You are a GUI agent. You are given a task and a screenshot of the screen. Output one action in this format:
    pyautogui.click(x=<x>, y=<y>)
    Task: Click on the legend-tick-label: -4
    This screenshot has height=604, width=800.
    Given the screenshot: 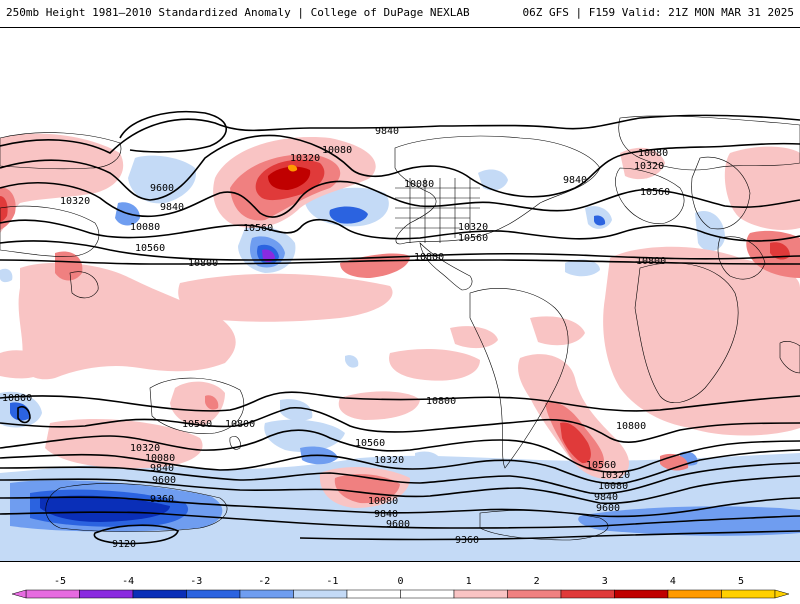 What is the action you would take?
    pyautogui.click(x=128, y=581)
    